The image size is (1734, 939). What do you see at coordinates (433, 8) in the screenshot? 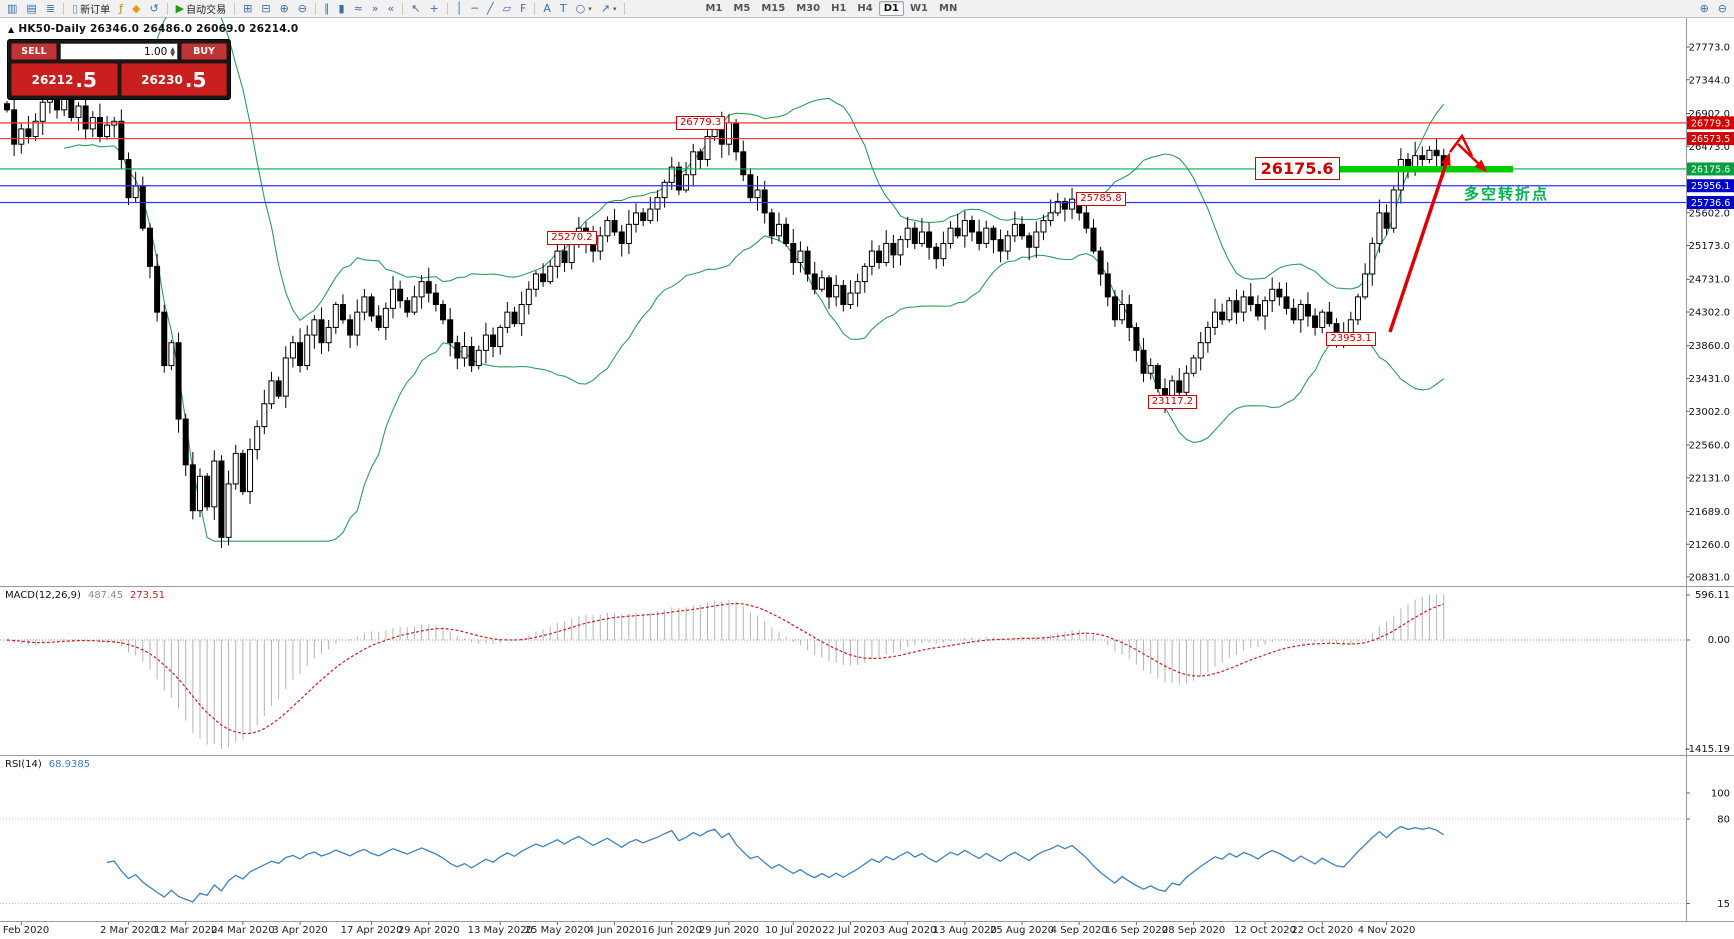
I see `crosshair-icon: +` at bounding box center [433, 8].